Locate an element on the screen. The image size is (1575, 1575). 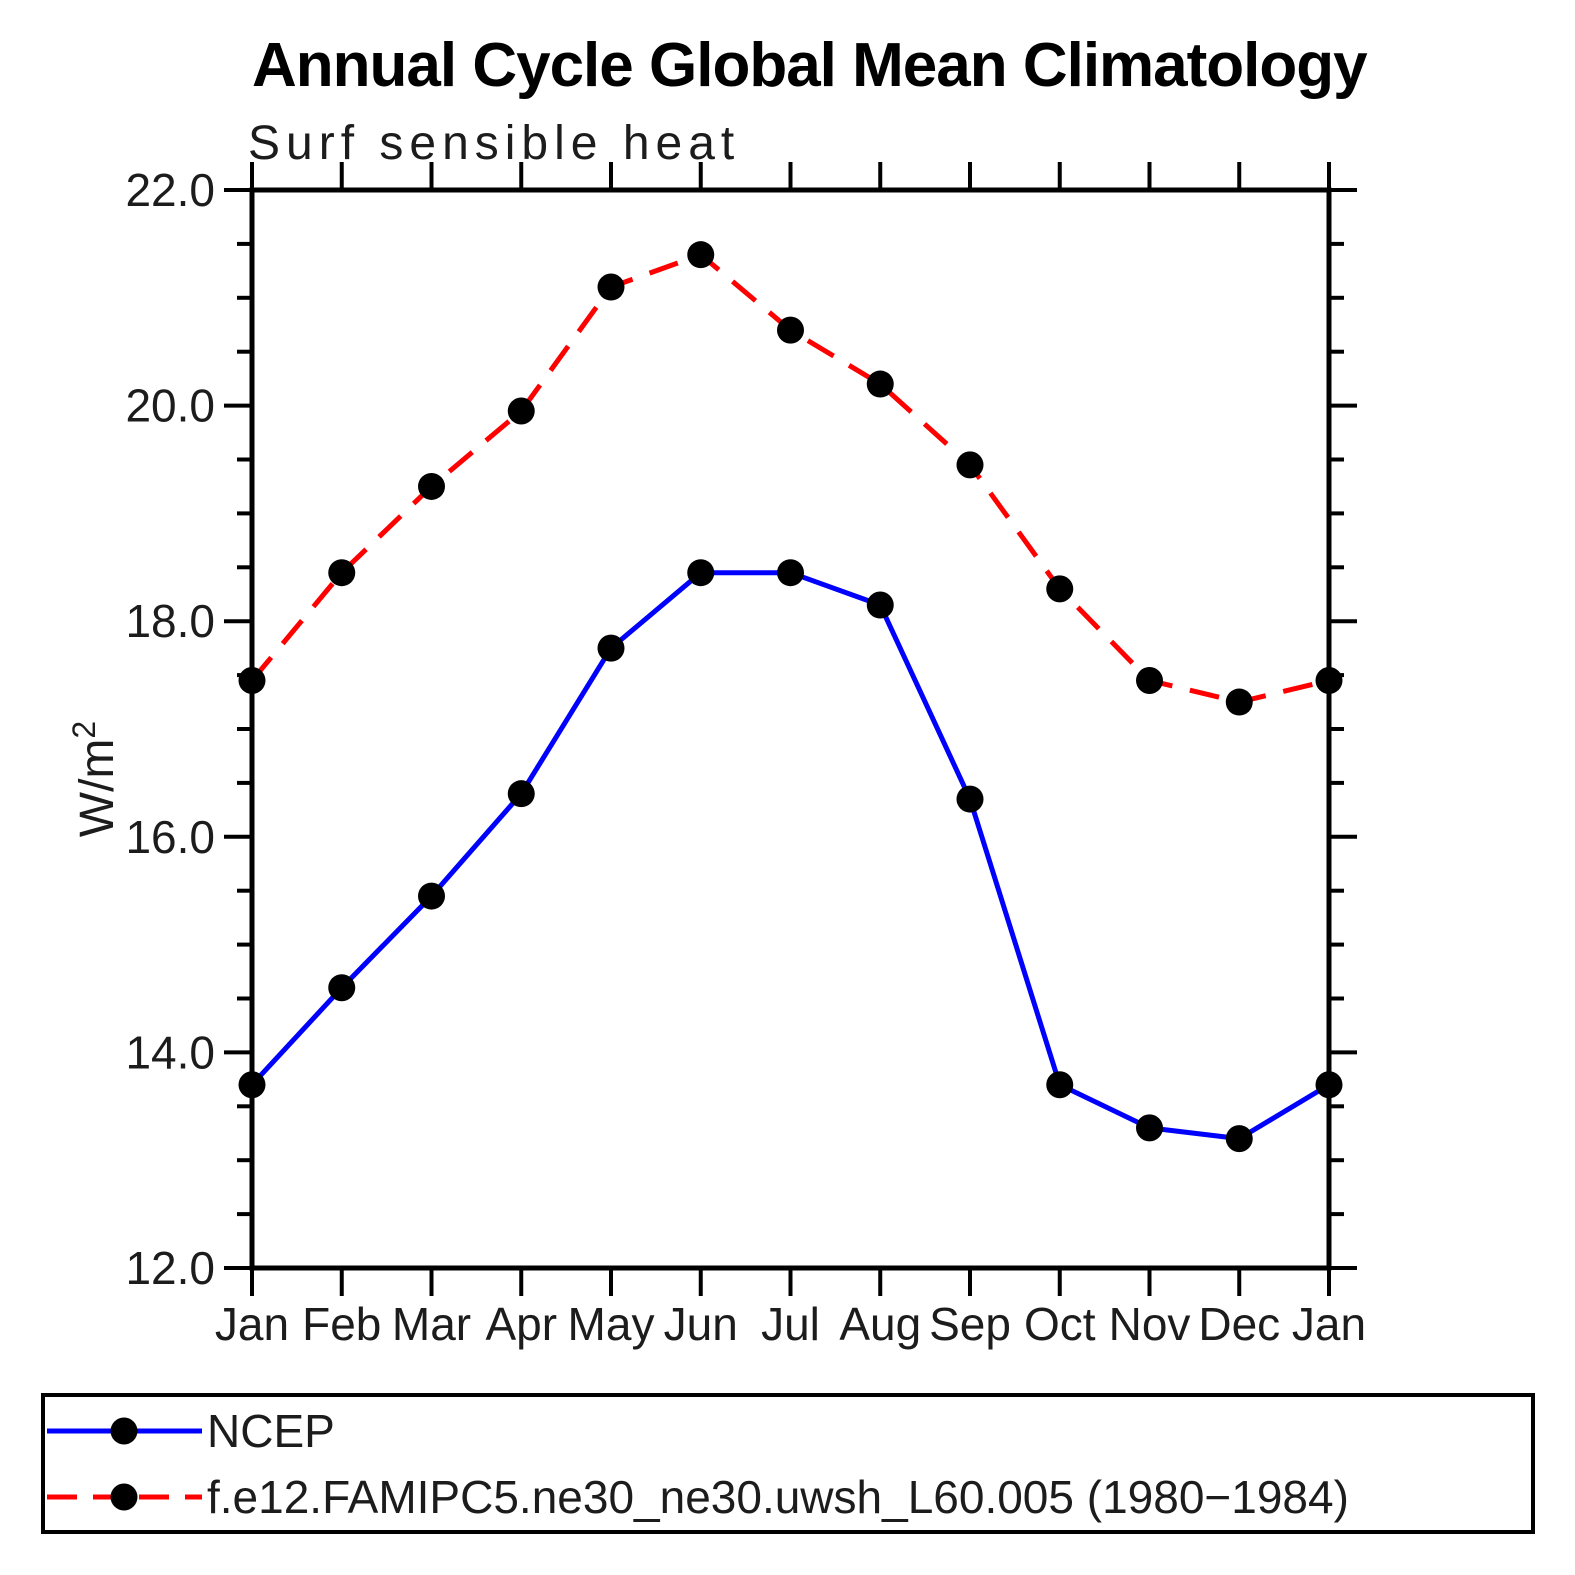
y-tick-label: 20.0 is located at coordinates (170, 406).